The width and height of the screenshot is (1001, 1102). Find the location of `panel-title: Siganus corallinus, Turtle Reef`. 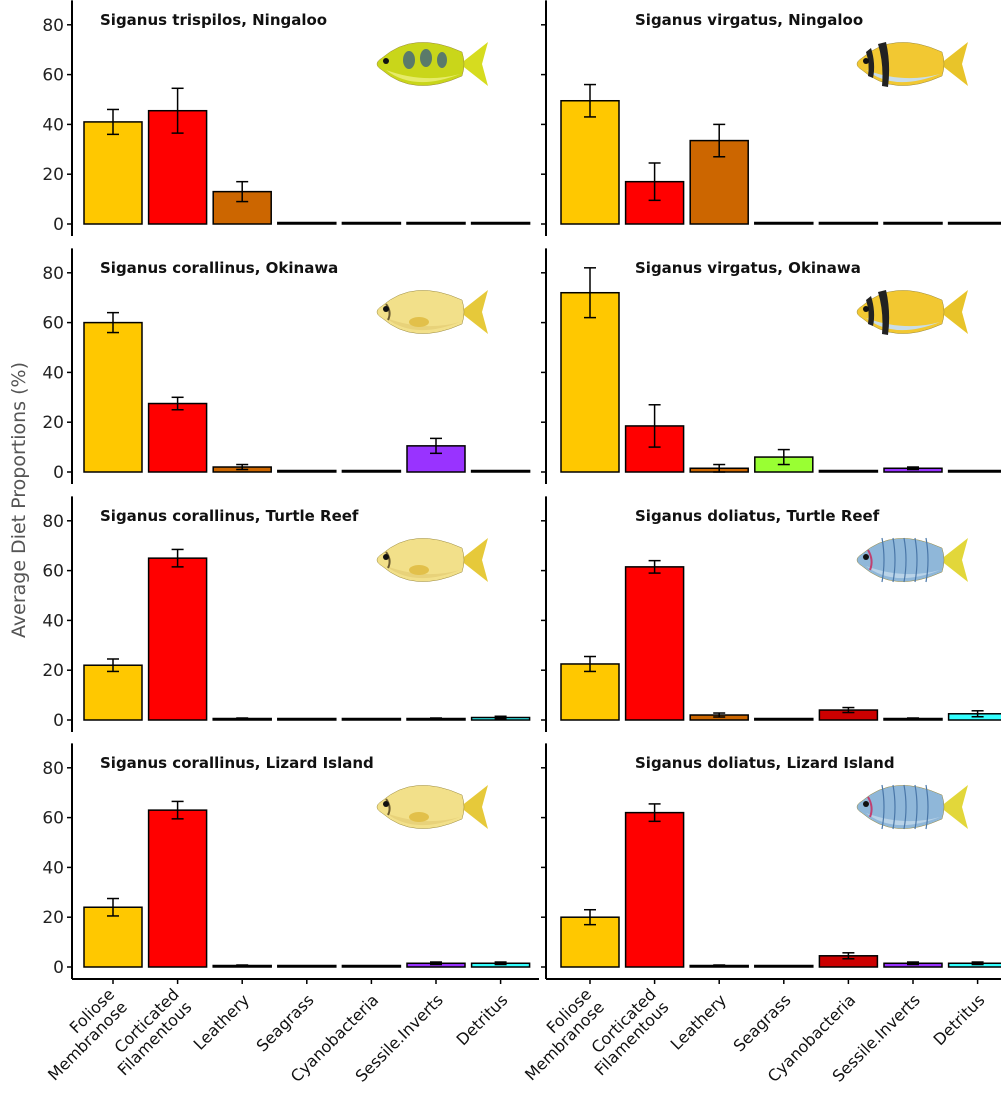

panel-title: Siganus corallinus, Turtle Reef is located at coordinates (229, 516).